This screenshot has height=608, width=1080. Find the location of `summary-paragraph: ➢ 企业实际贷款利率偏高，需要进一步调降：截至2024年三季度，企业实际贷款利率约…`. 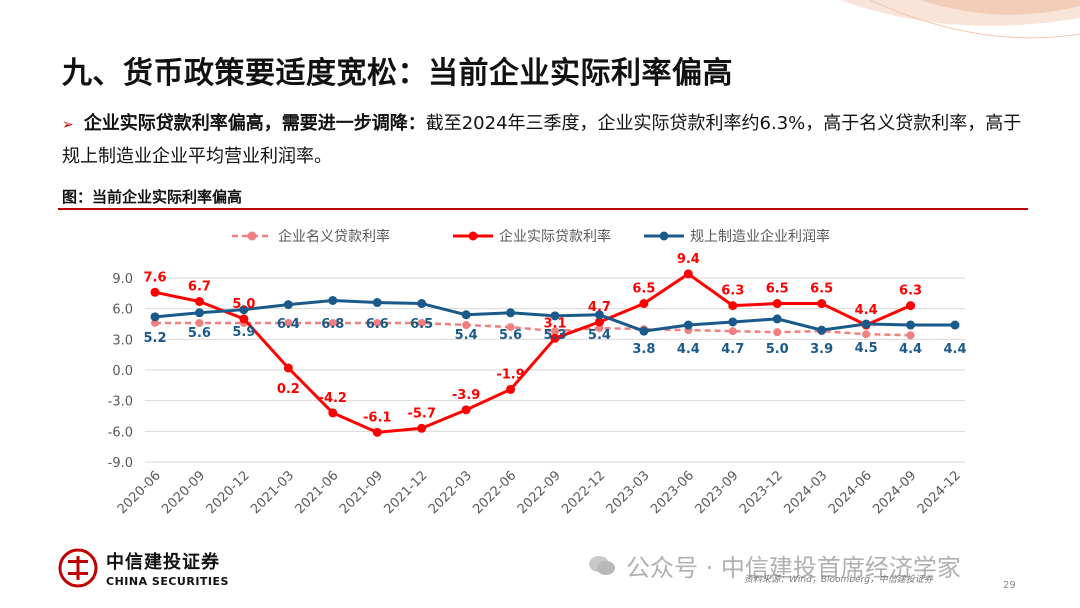

summary-paragraph: ➢ 企业实际贷款利率偏高，需要进一步调降：截至2024年三季度，企业实际贷款利率约… is located at coordinates (542, 140).